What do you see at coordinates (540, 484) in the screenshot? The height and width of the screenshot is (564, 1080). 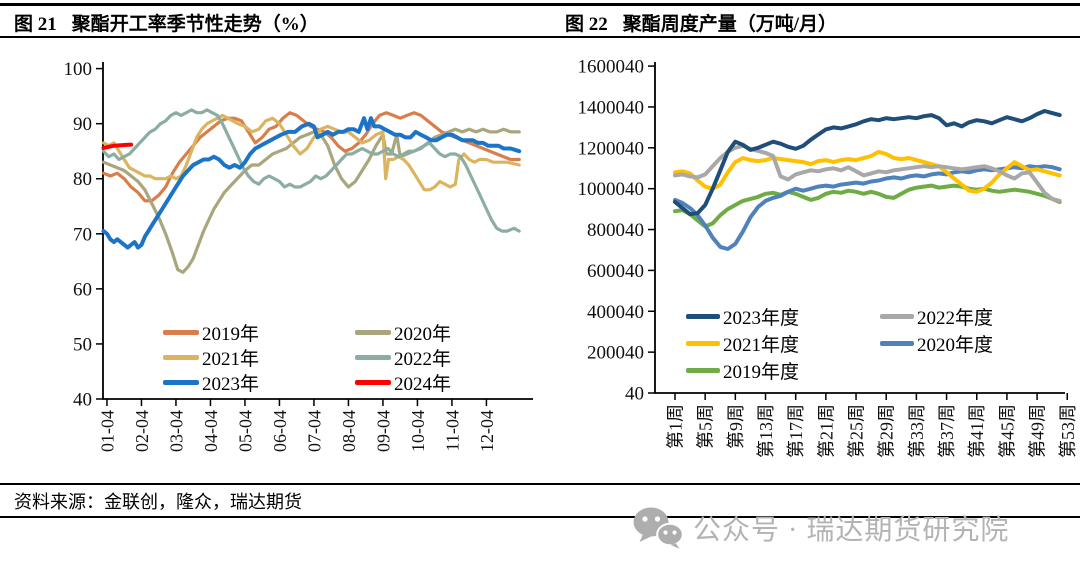 I see `footer-divider-top` at bounding box center [540, 484].